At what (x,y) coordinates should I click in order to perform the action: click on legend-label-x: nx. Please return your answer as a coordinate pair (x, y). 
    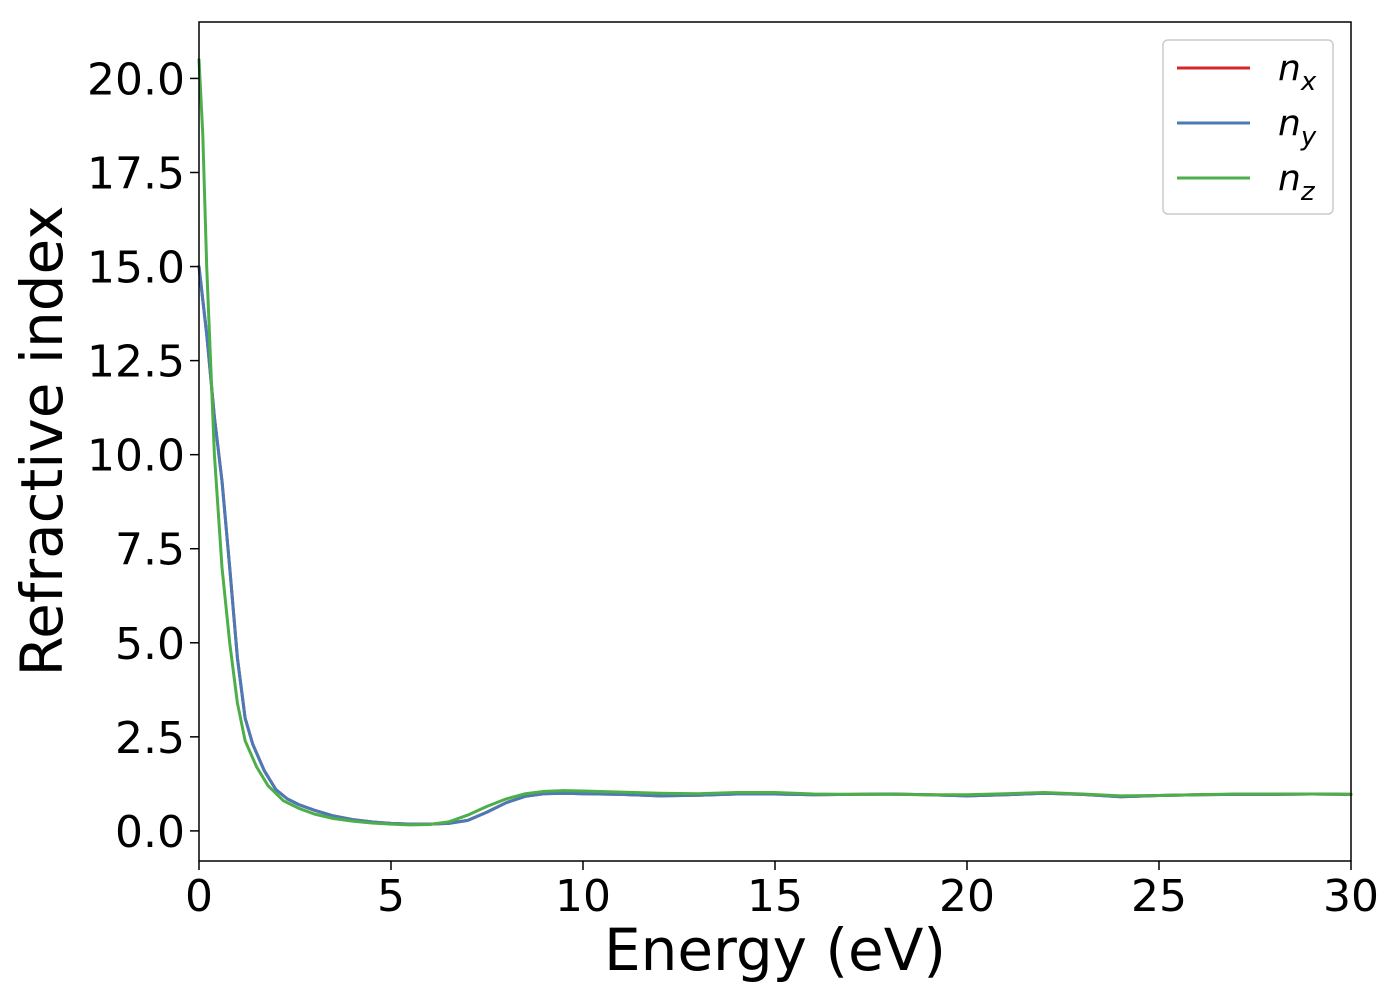
    Looking at the image, I should click on (1297, 72).